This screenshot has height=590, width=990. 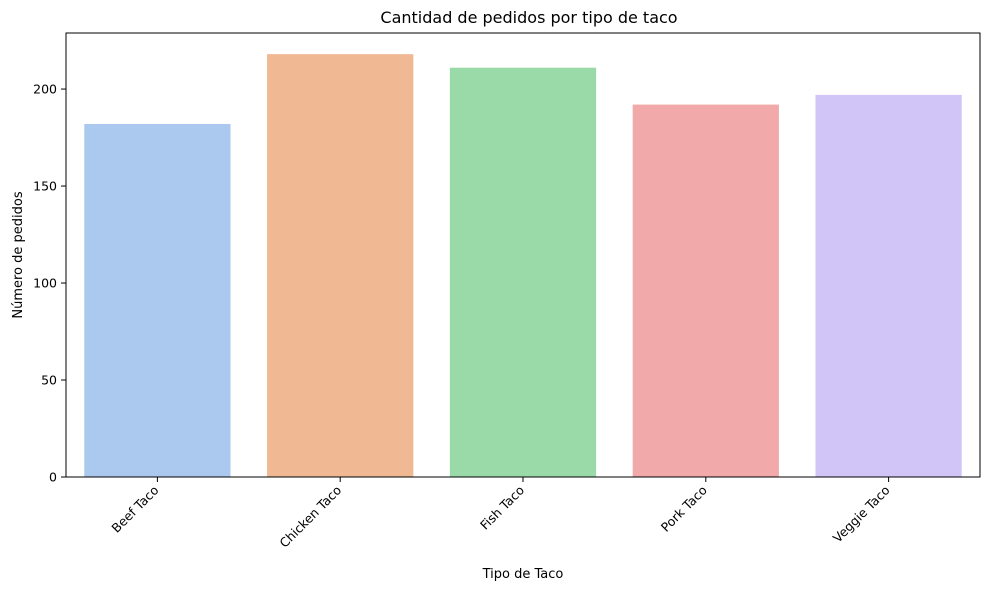 I want to click on x-tick-label: Chicken Taco, so click(x=310, y=517).